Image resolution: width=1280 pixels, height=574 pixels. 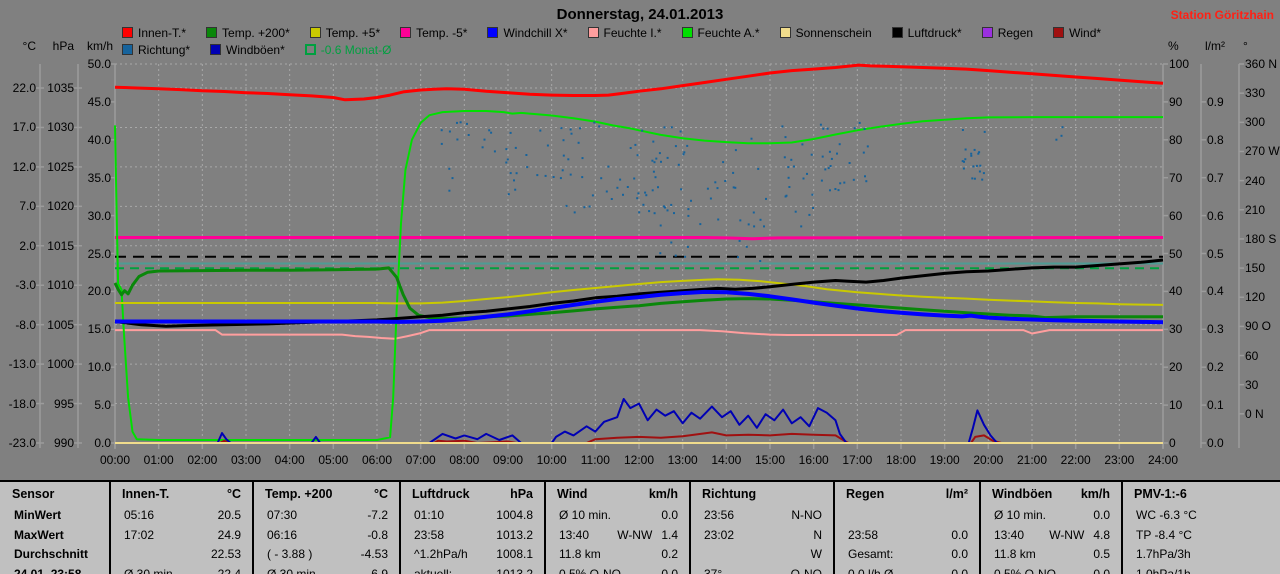 I want to click on table-row: Ø 30 min. 22.4, so click(x=181, y=569).